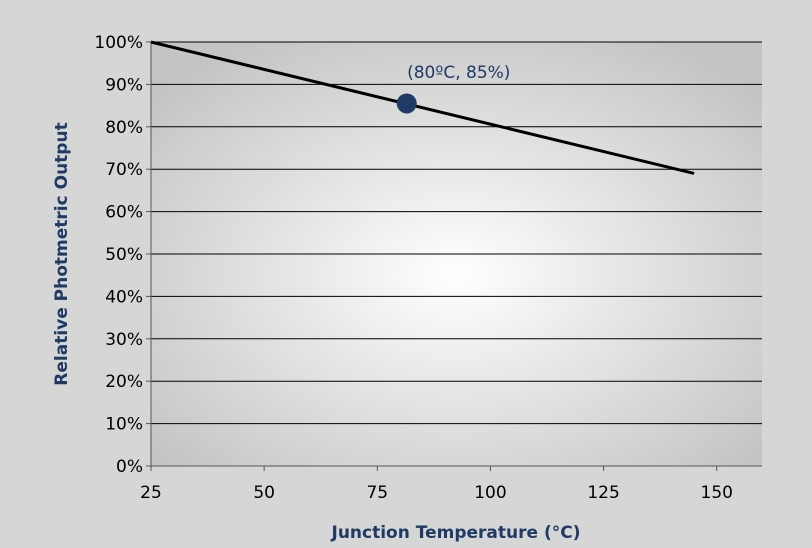 The width and height of the screenshot is (812, 548). I want to click on x-tick-label: 150, so click(717, 493).